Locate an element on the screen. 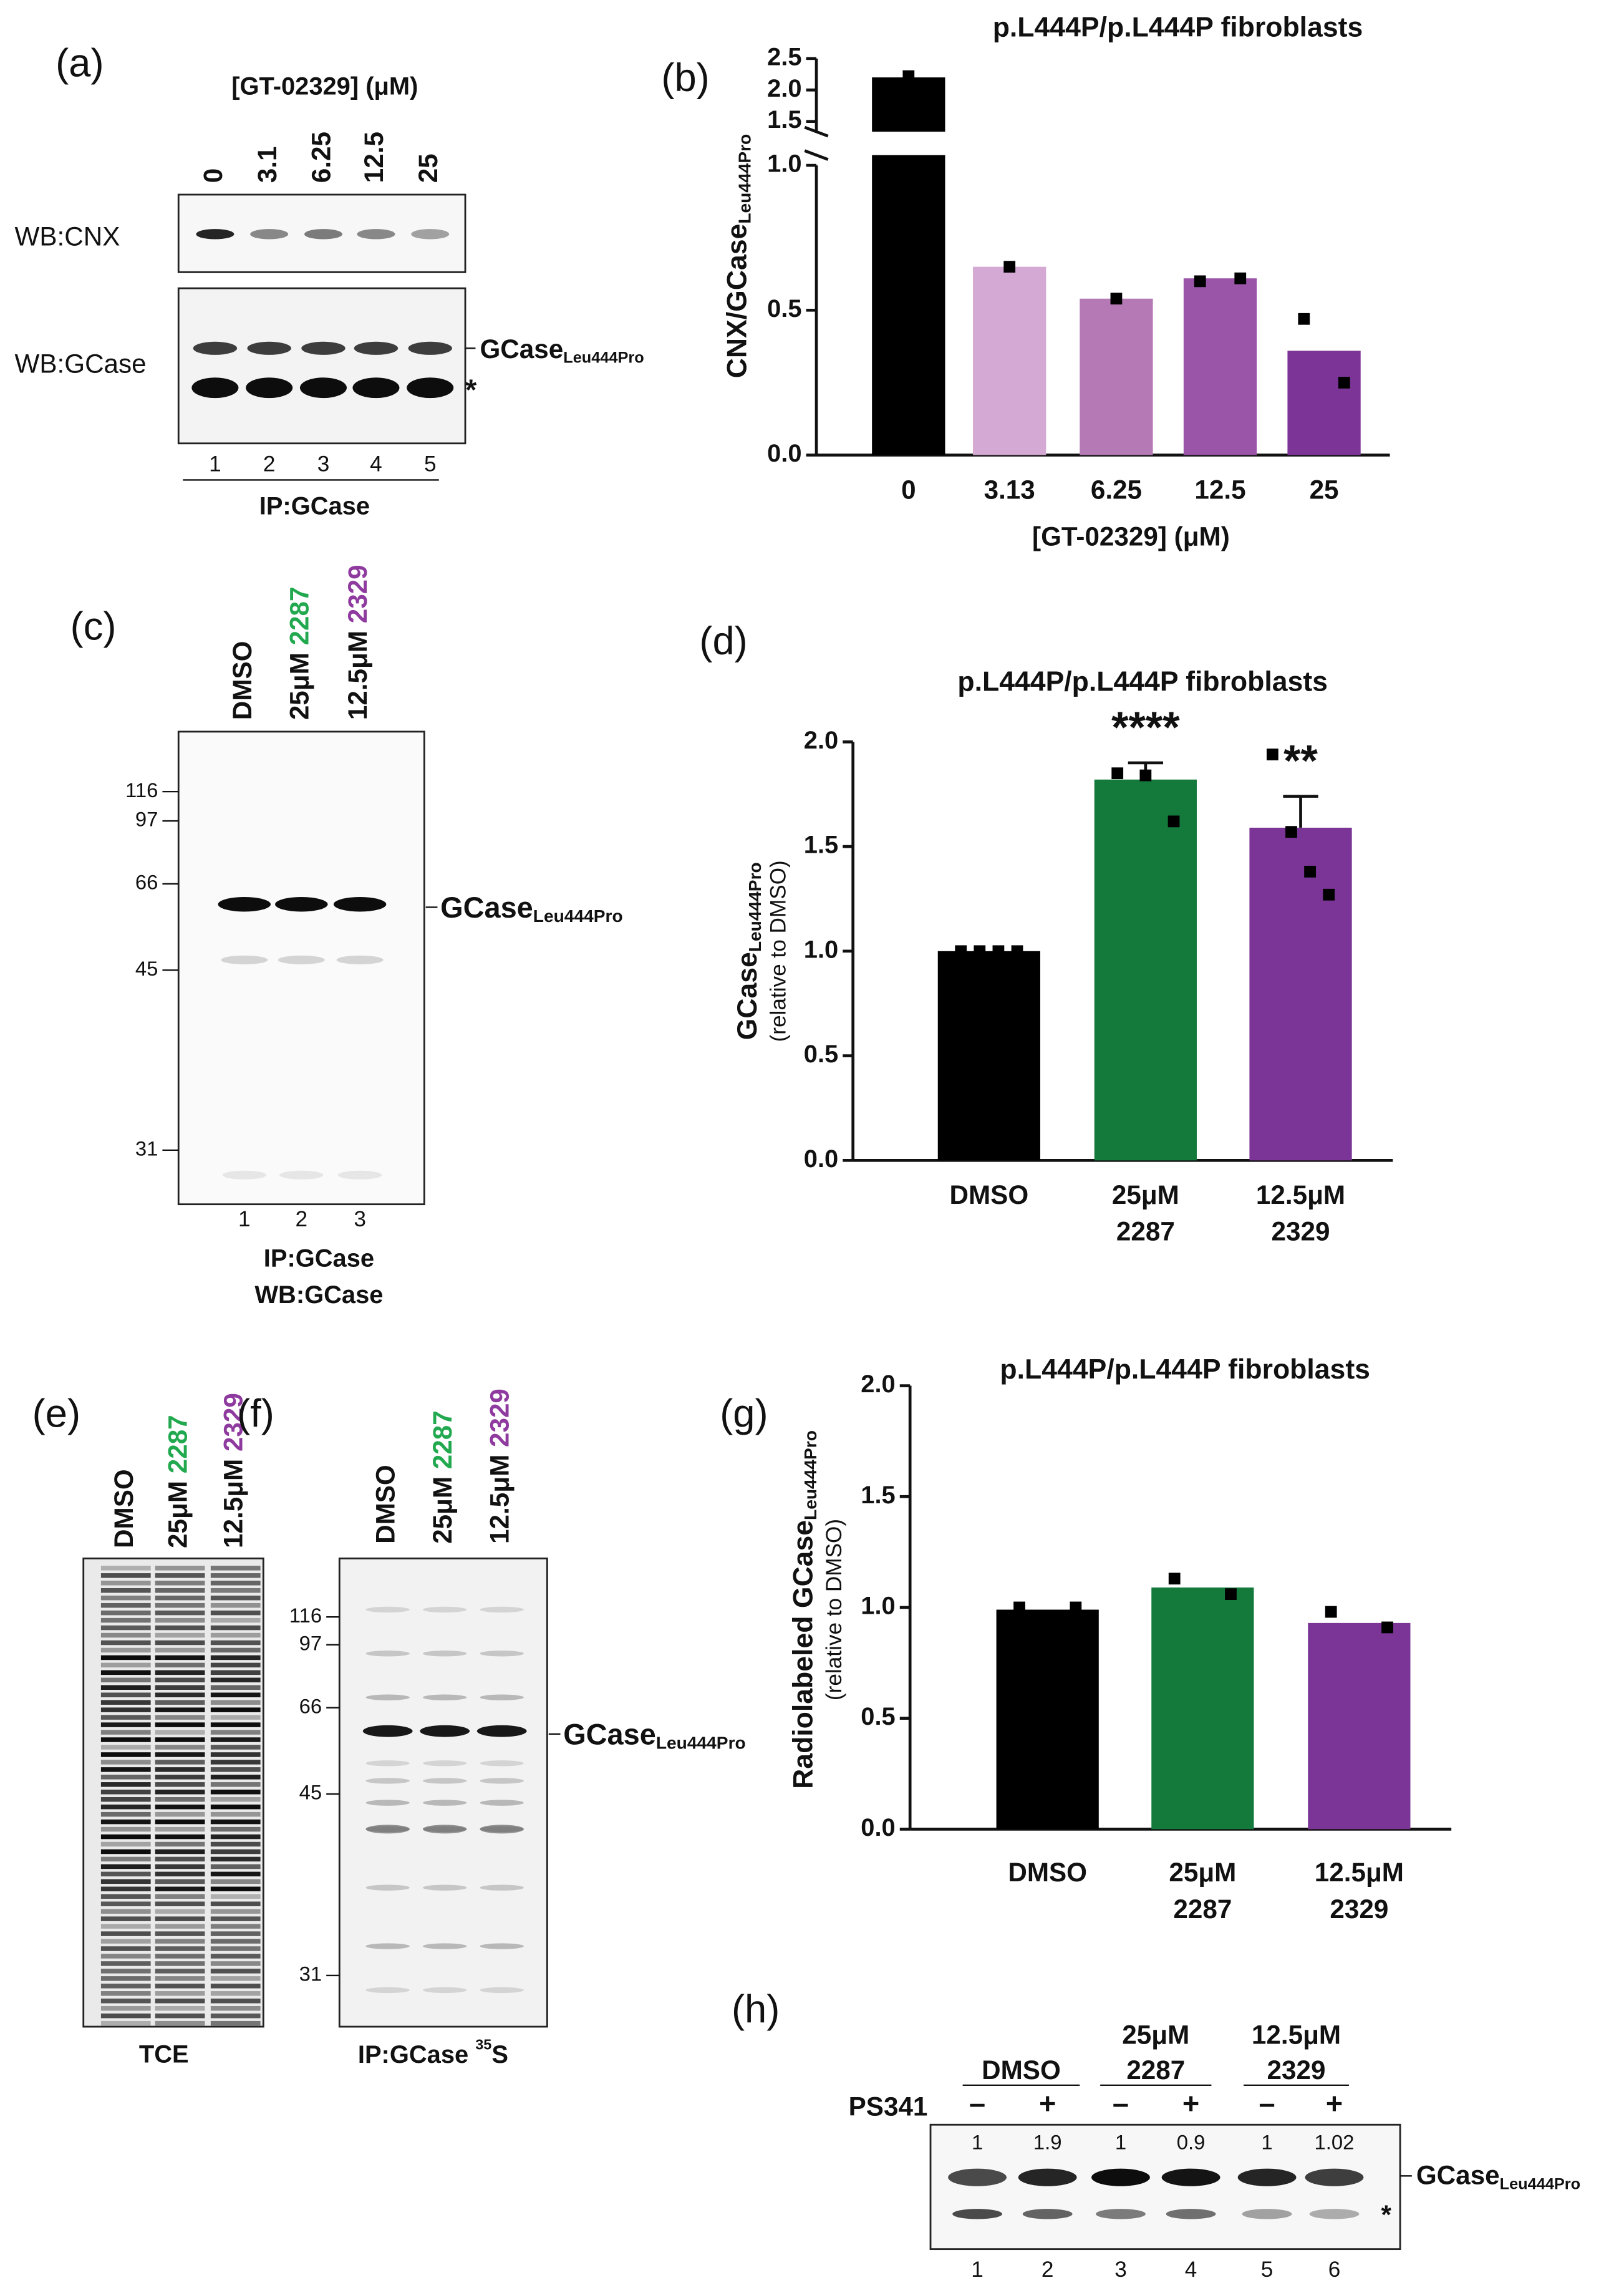 The width and height of the screenshot is (1624, 2293). y-tick-label: 2.0 is located at coordinates (878, 1384).